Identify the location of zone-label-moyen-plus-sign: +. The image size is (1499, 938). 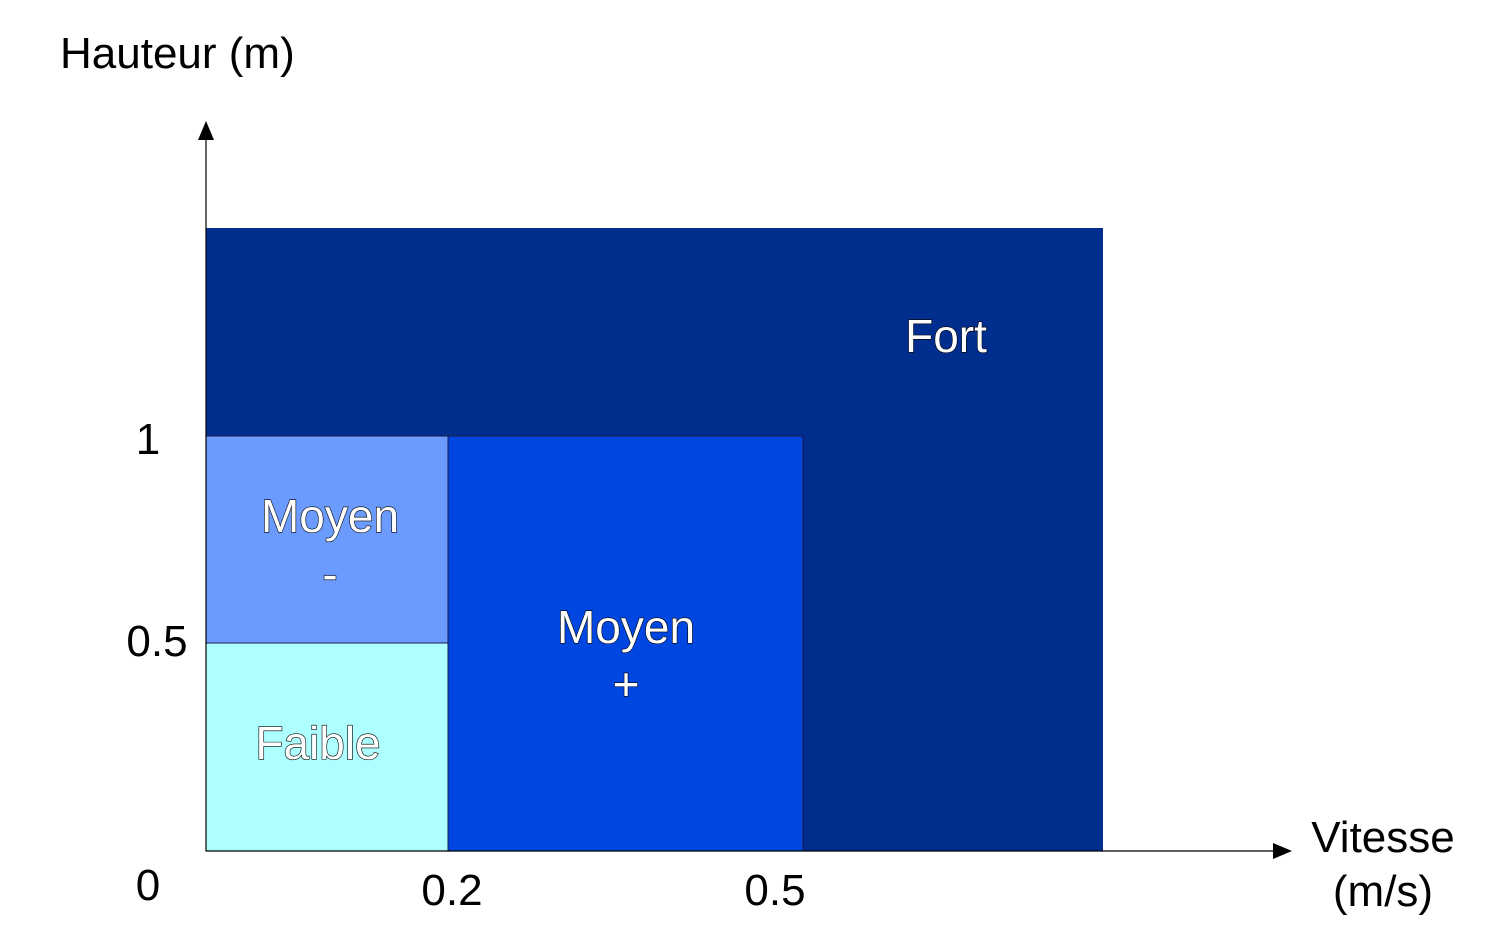
(626, 684).